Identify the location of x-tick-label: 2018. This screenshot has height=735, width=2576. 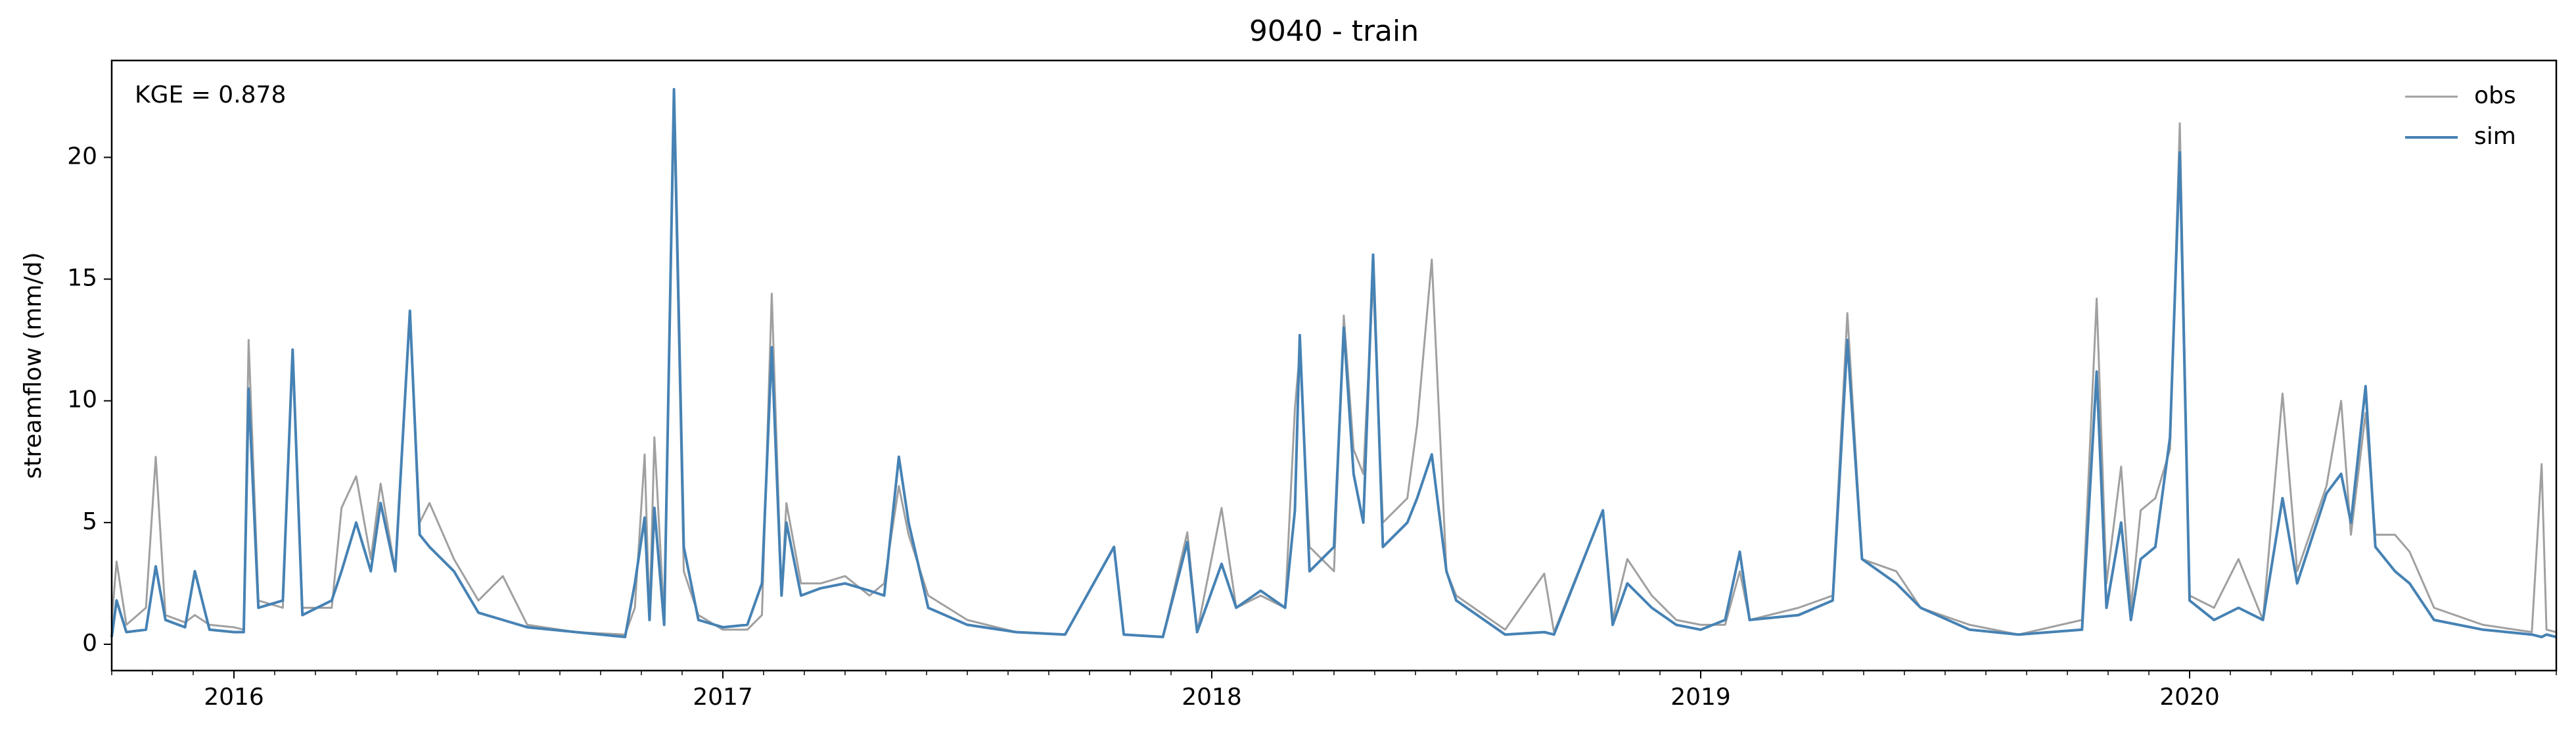
(1212, 697).